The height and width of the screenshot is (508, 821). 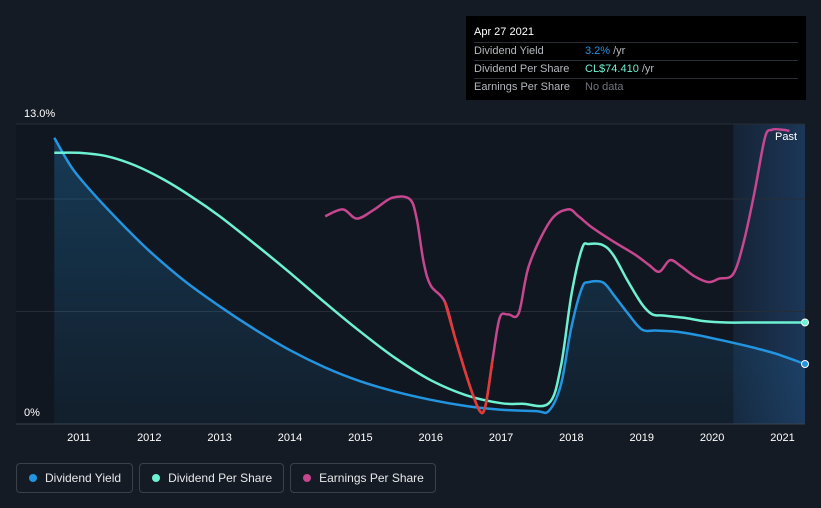 I want to click on legend-item-dividend-yield: Dividend Yield, so click(x=75, y=478).